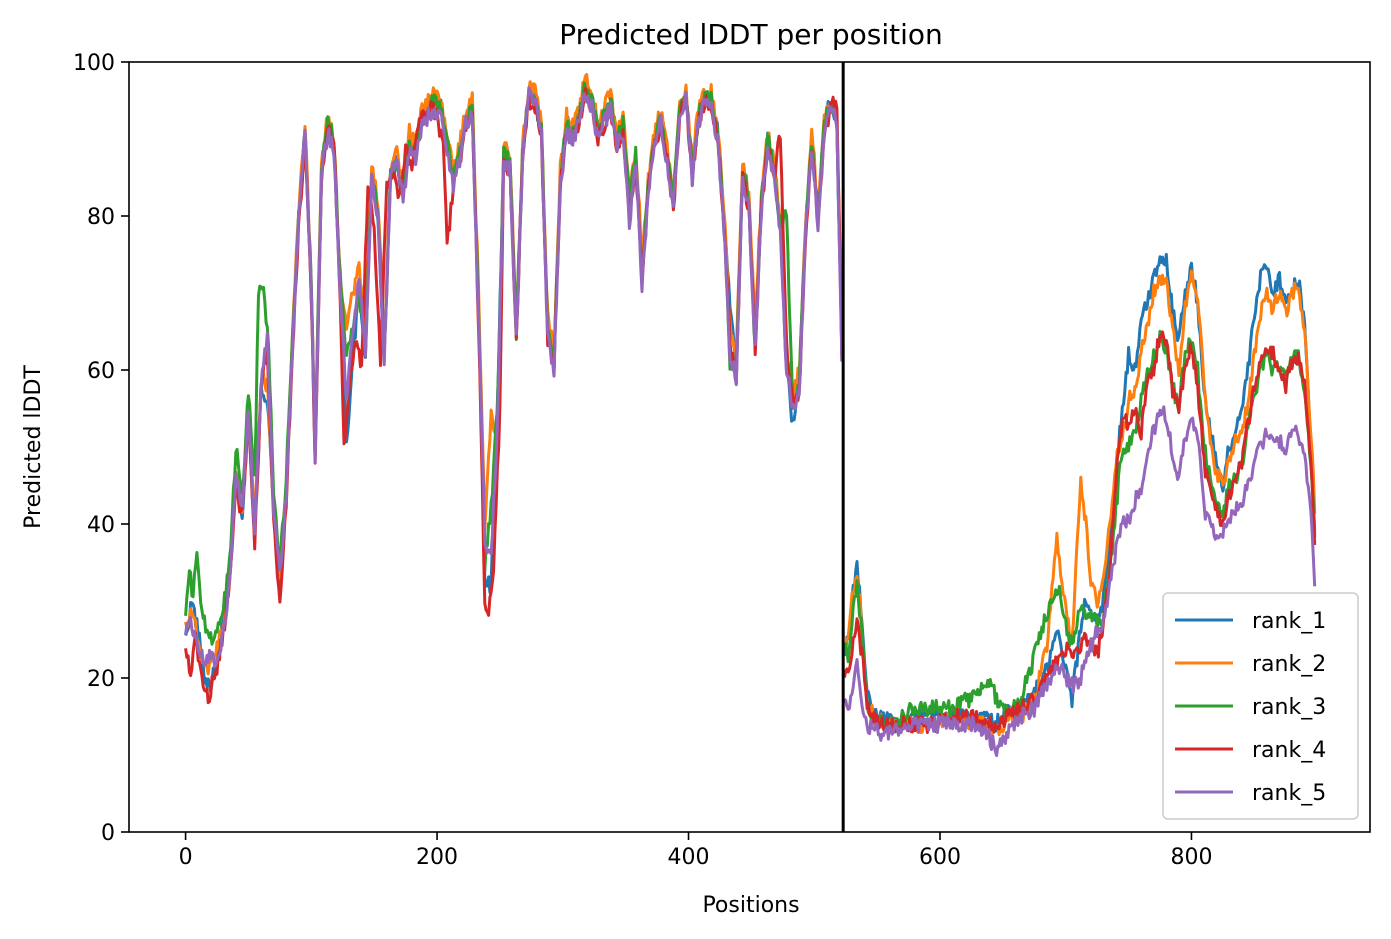 This screenshot has width=1391, height=939. I want to click on y-tick-label: 20, so click(101, 679).